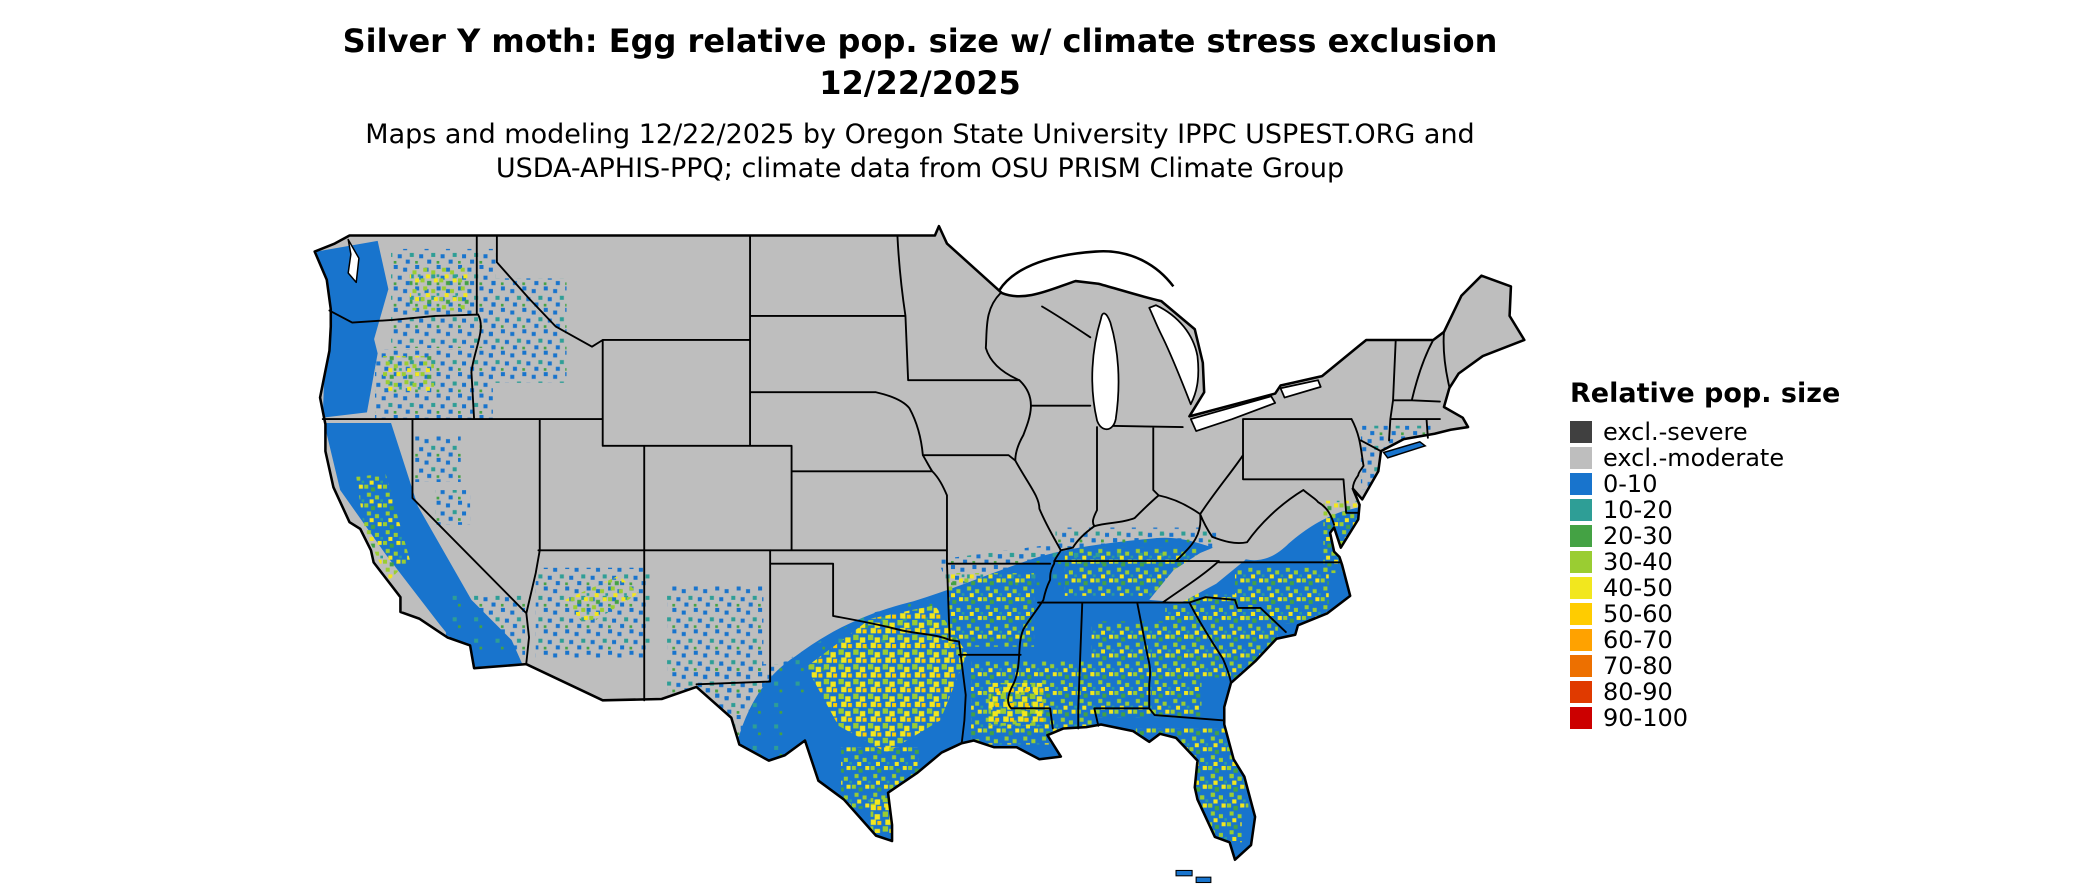  What do you see at coordinates (383, 527) in the screenshot?
I see `speckle-central-valley` at bounding box center [383, 527].